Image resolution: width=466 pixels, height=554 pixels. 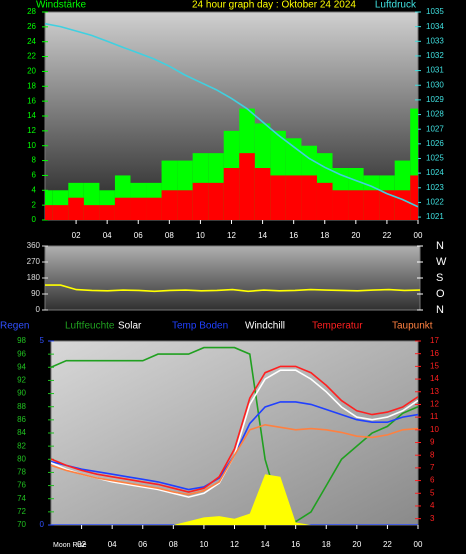 I want to click on y2-axis-label: Luftdruck, so click(x=396, y=5).